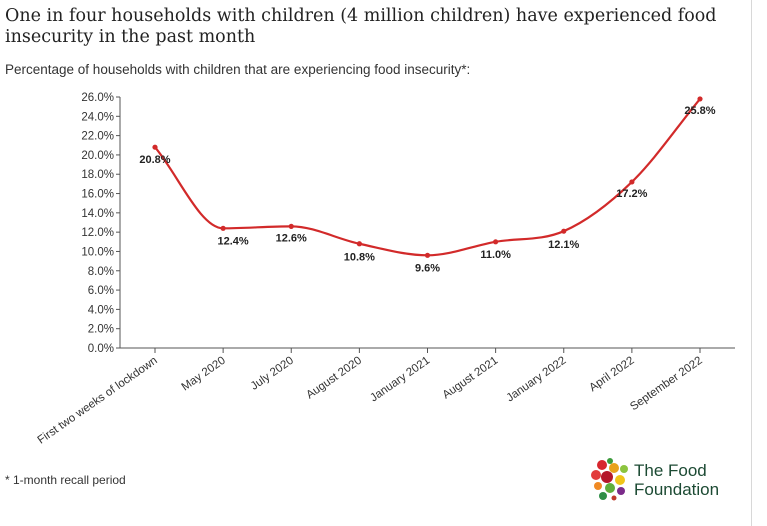  I want to click on x-tick-label: First two weeks of lockdown, so click(98, 401).